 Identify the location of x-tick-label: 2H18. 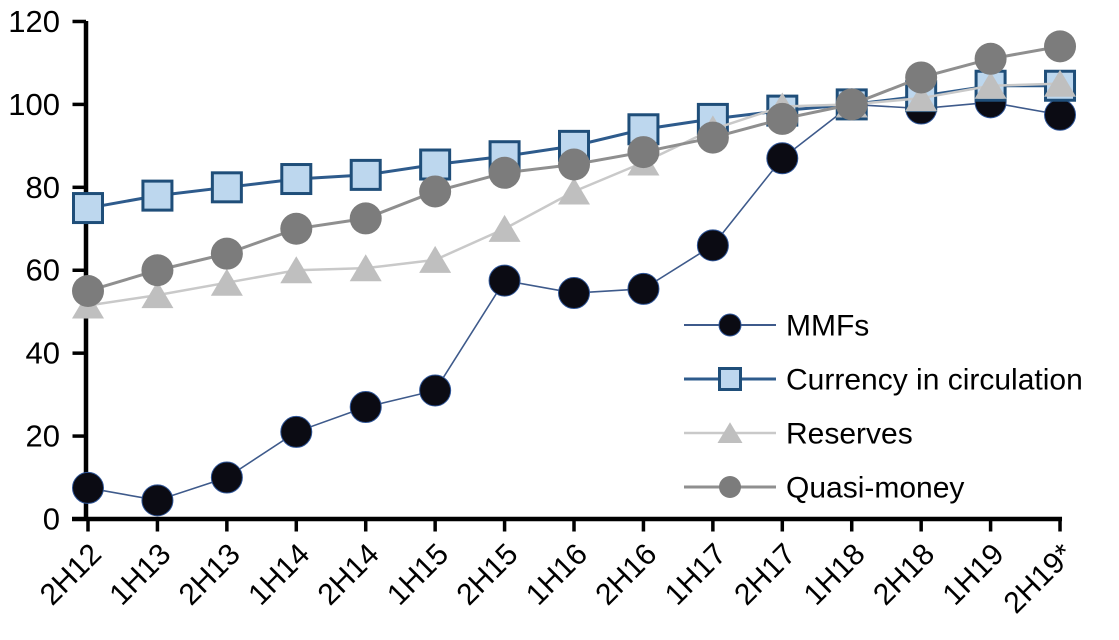
(904, 575).